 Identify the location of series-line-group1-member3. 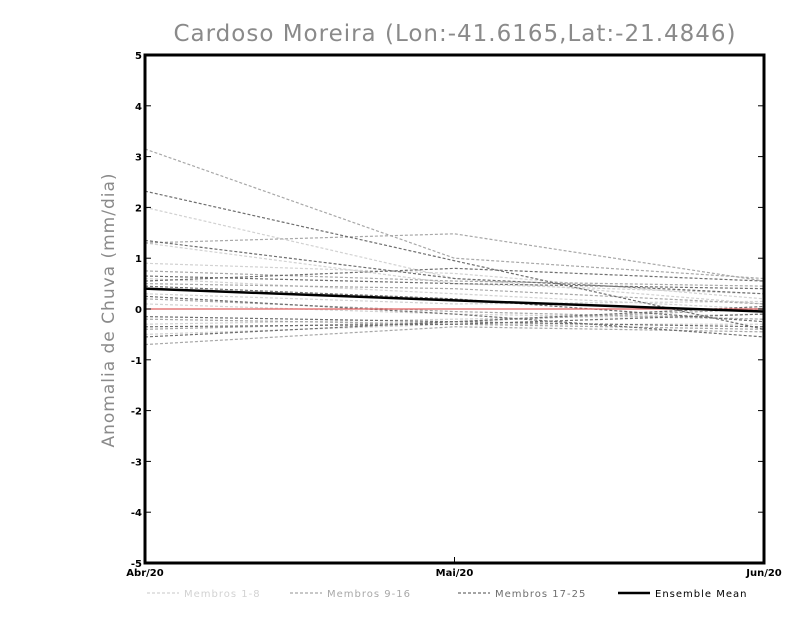
(454, 293).